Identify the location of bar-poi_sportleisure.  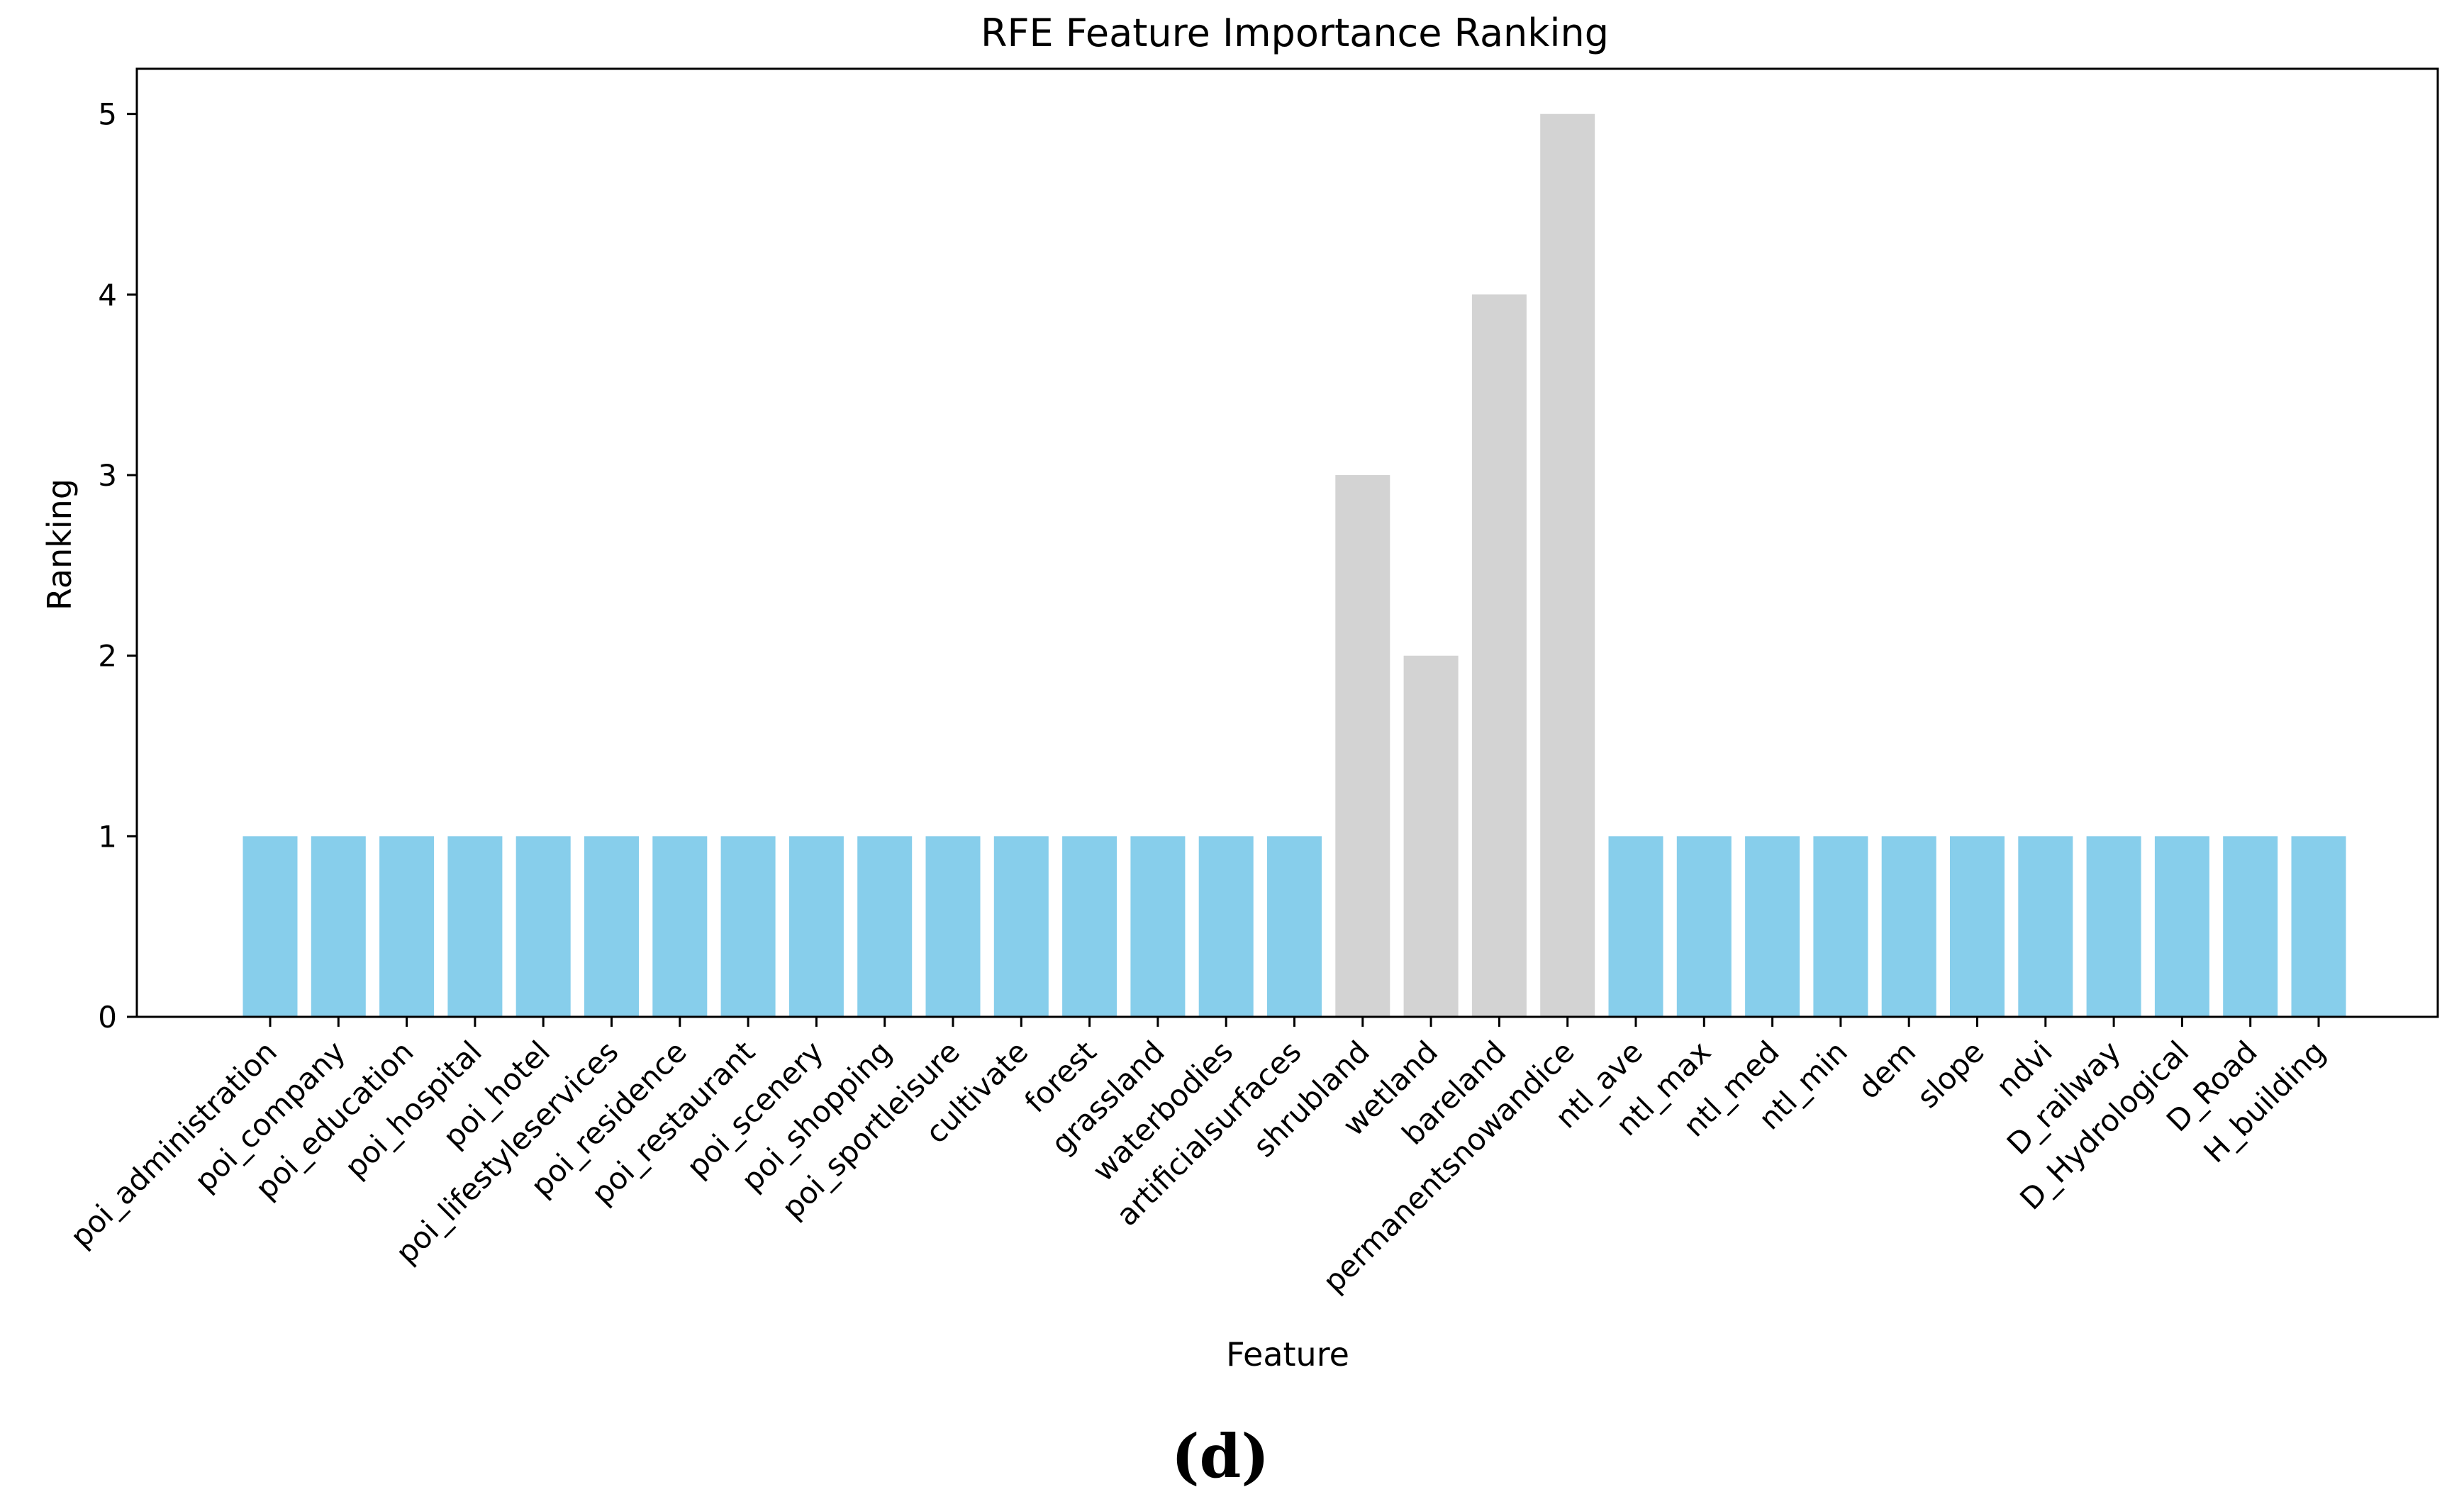
(953, 926).